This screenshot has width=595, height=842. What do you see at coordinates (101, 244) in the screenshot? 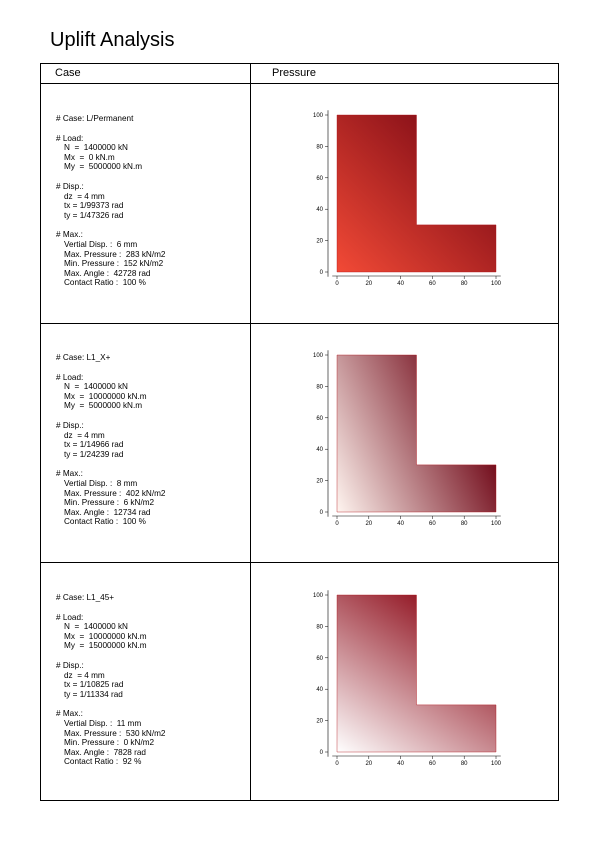
I see `max-value: Vertial Disp. : 6 mm` at bounding box center [101, 244].